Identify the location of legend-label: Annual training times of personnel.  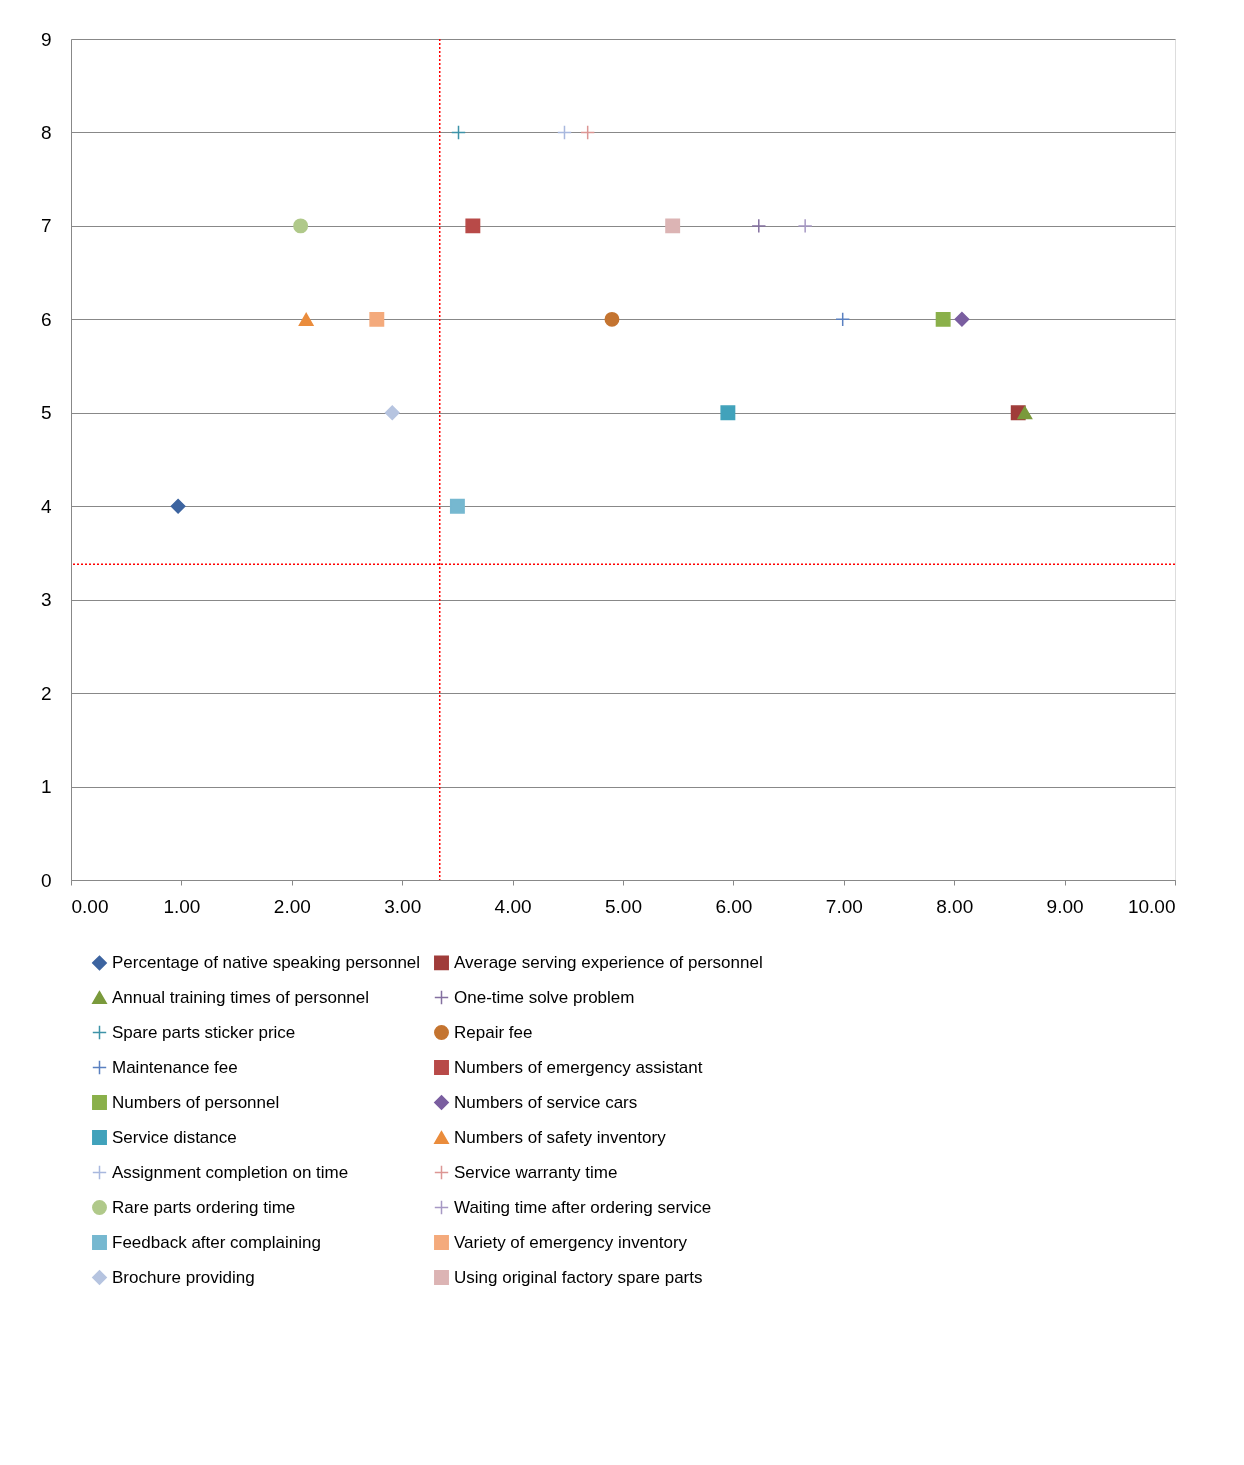
(241, 997).